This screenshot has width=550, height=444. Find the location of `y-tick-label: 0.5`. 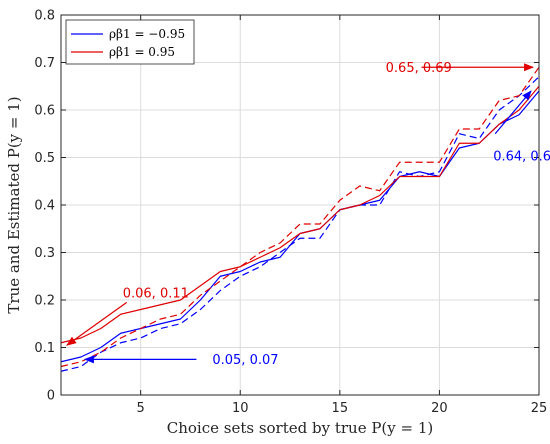

y-tick-label: 0.5 is located at coordinates (44, 158).